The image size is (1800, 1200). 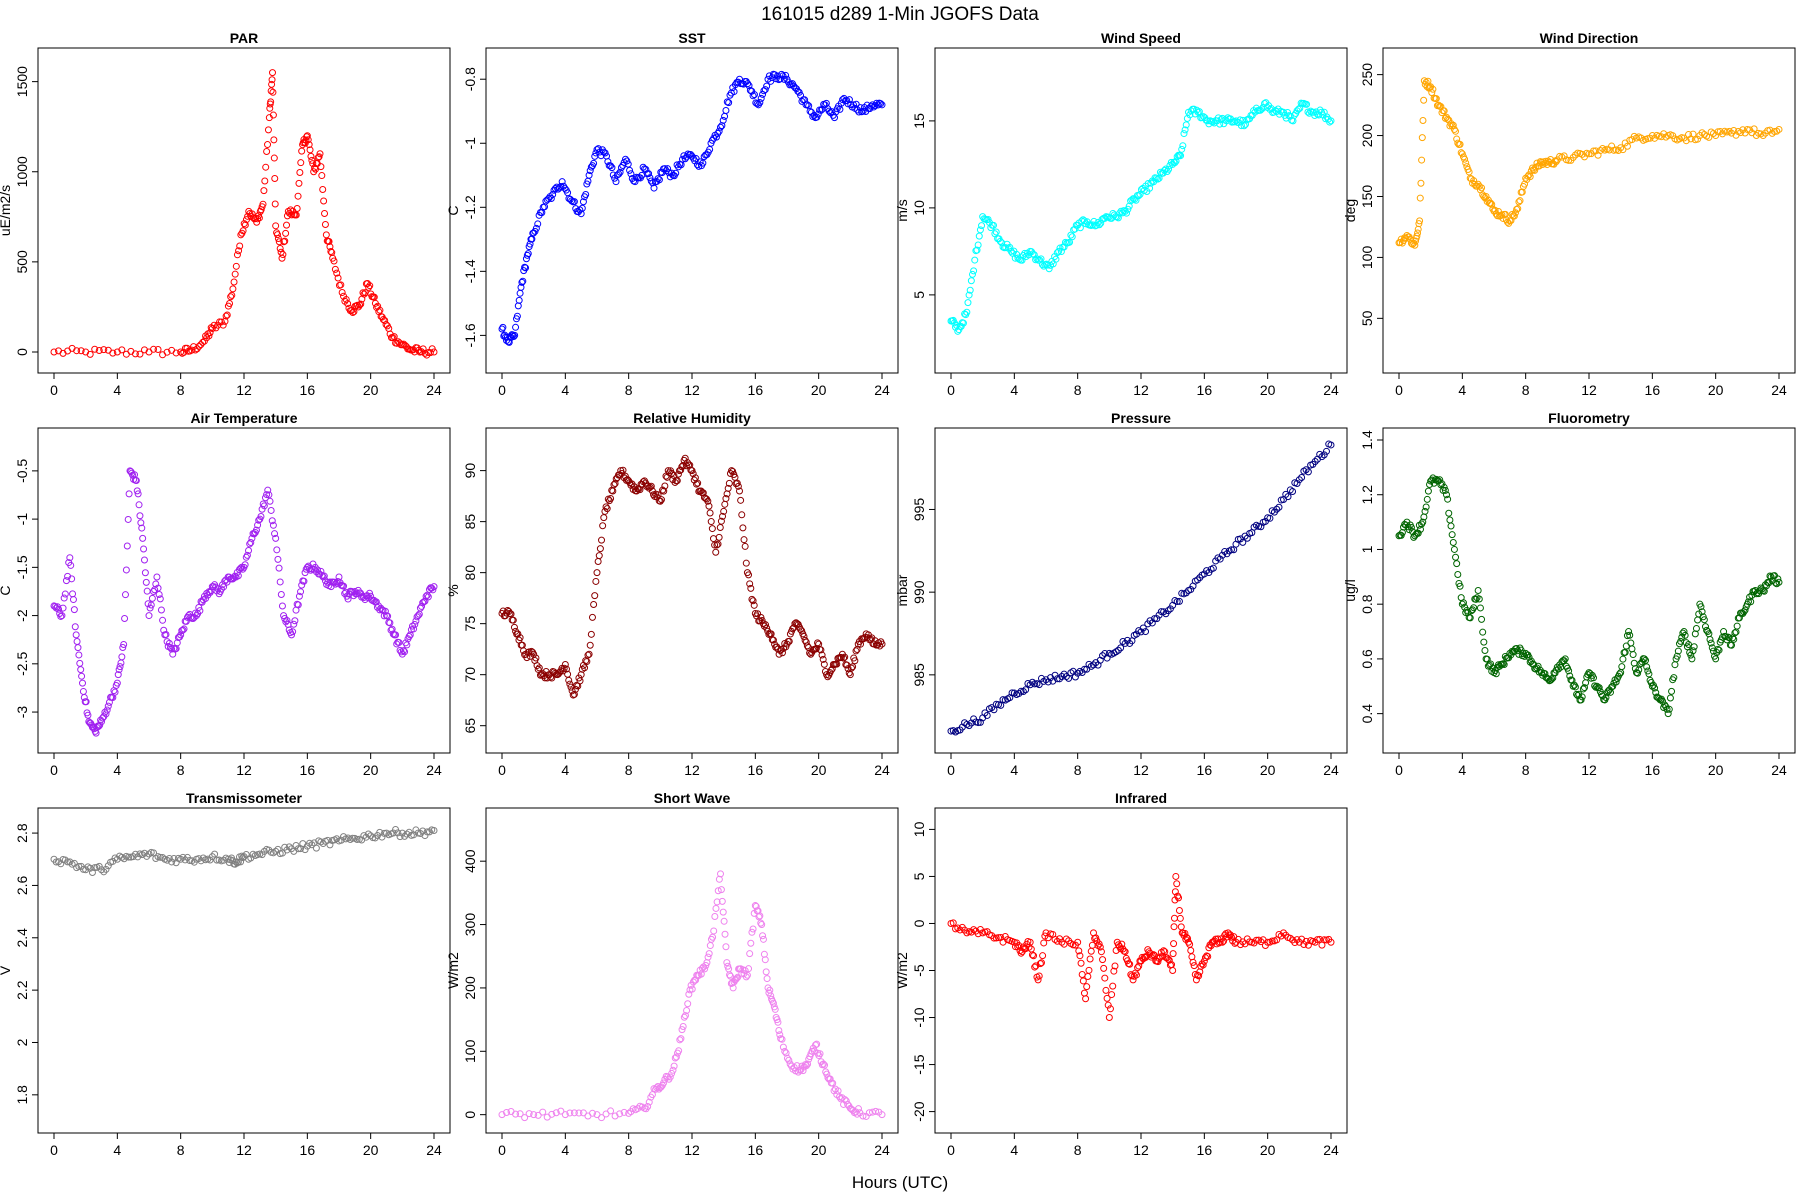 What do you see at coordinates (470, 624) in the screenshot?
I see `y-tick-label: 75` at bounding box center [470, 624].